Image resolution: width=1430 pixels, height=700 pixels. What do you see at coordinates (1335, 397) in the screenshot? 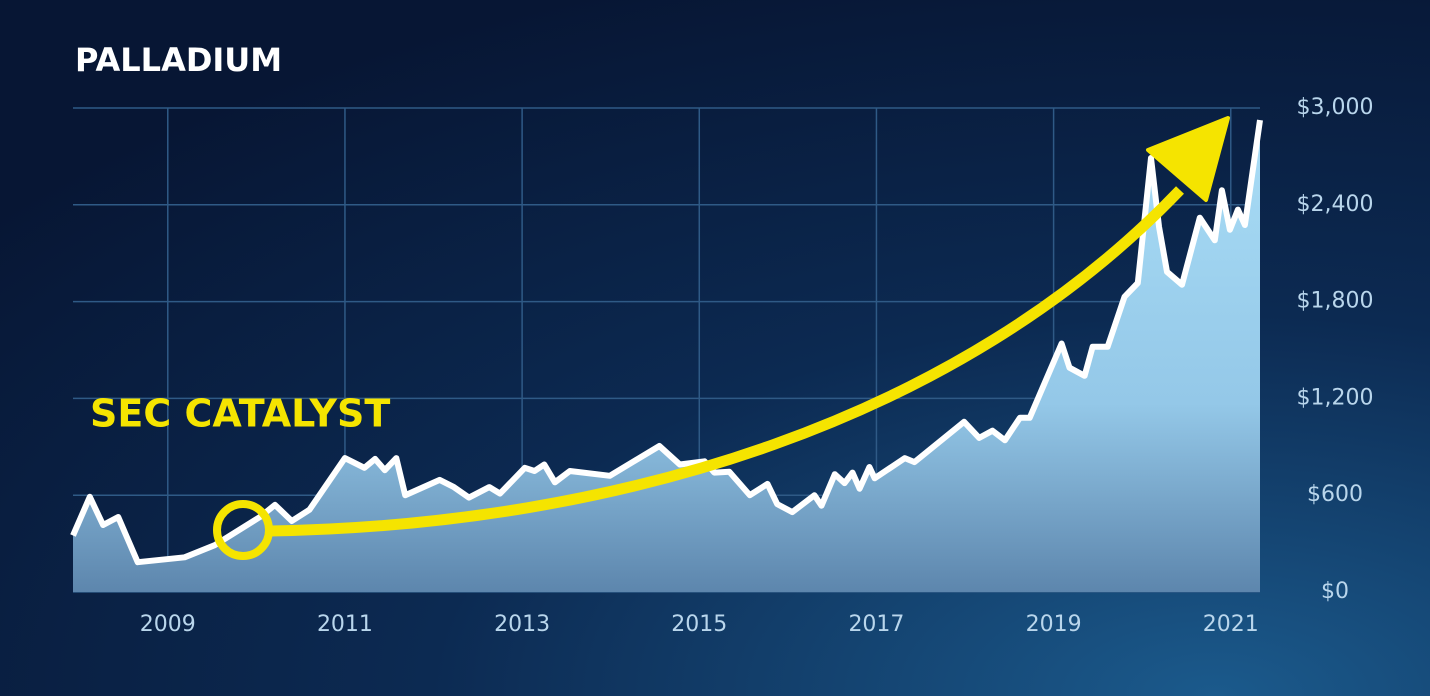
I see `y-tick-label: $1,200` at bounding box center [1335, 397].